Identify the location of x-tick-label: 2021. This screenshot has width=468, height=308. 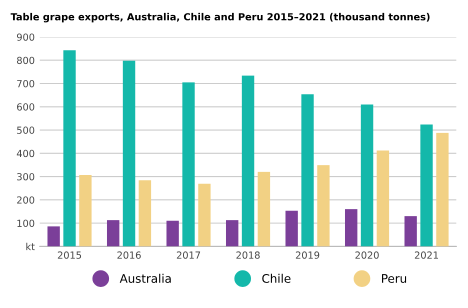
(426, 255).